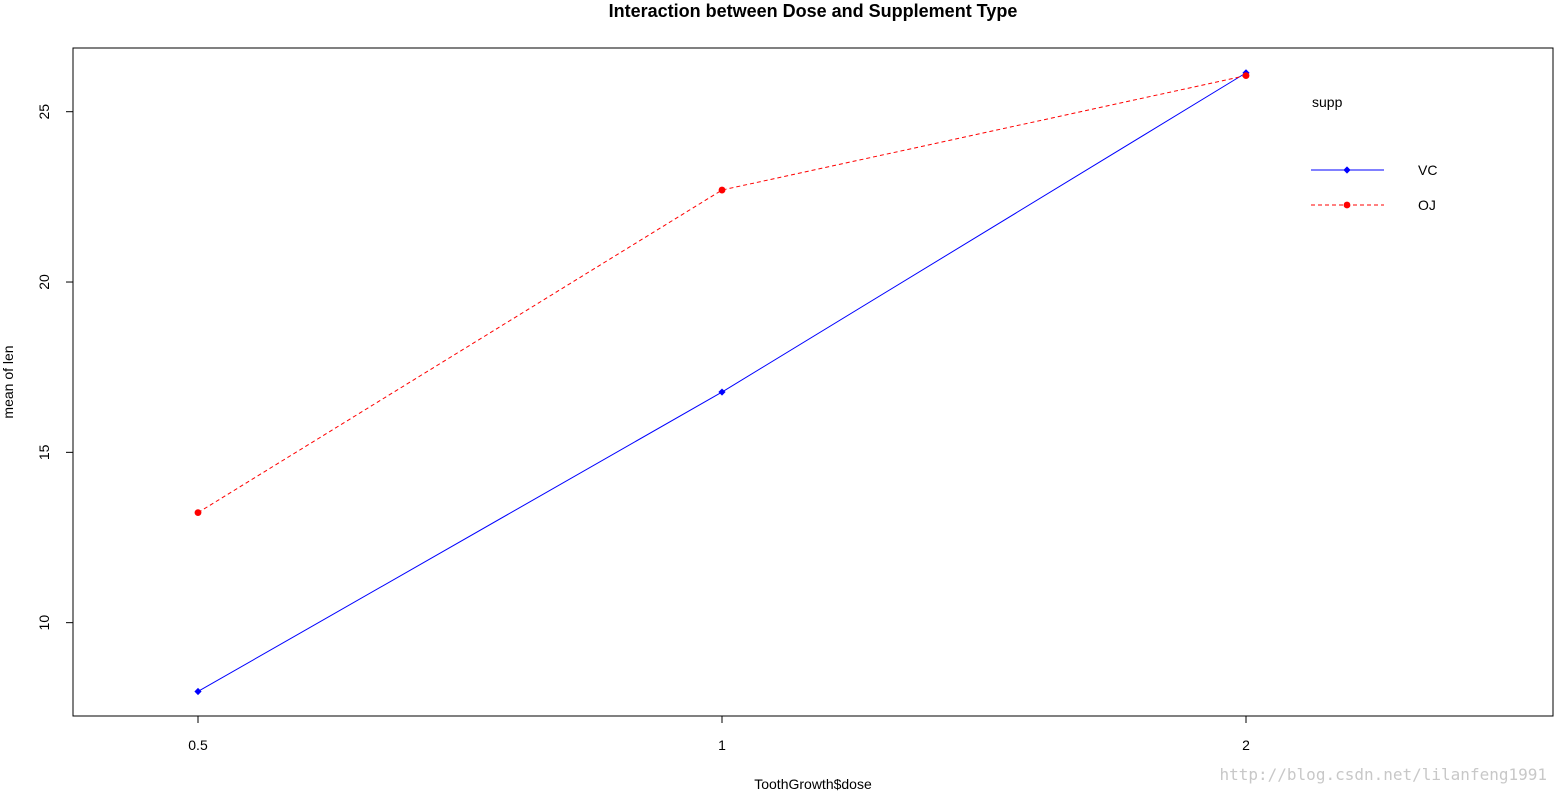 The image size is (1559, 794). I want to click on legend-item-vc: VC, so click(1374, 170).